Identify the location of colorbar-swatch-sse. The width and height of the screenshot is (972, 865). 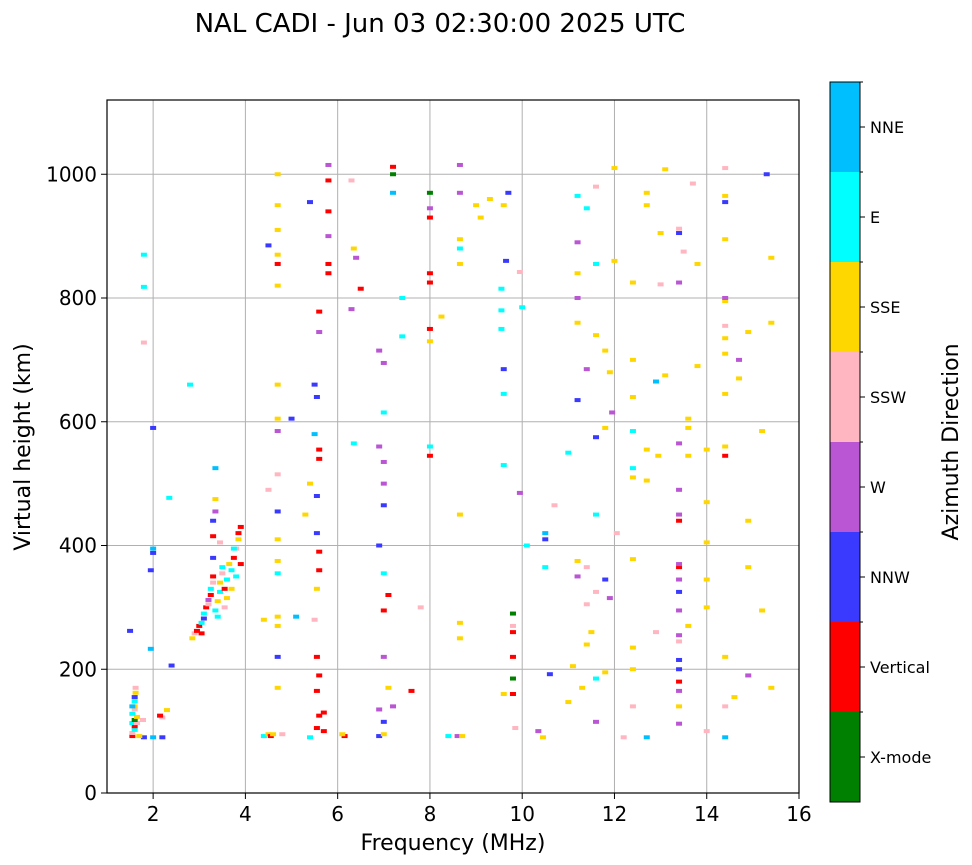
(845, 307).